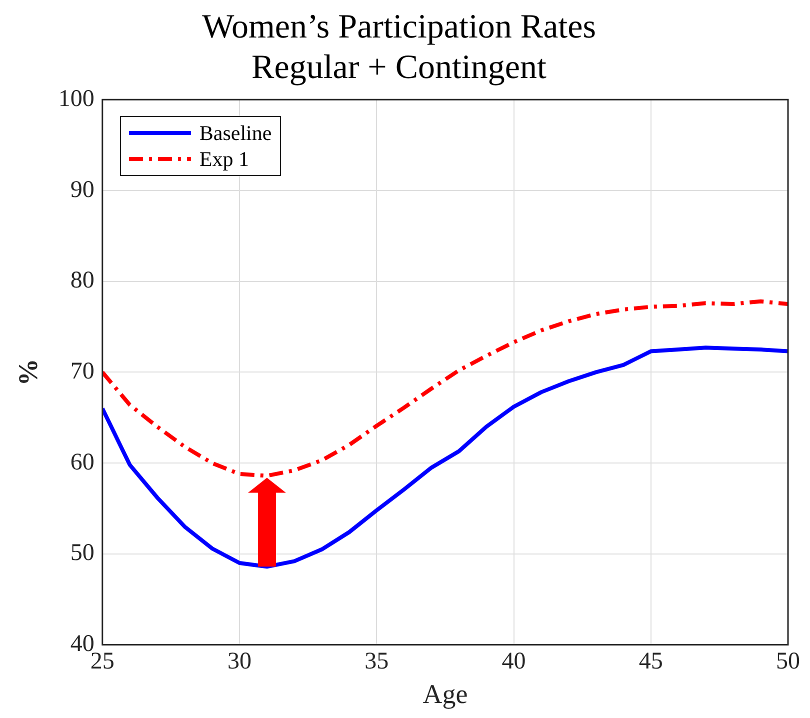 The width and height of the screenshot is (810, 718). I want to click on legend-label: Baseline, so click(235, 133).